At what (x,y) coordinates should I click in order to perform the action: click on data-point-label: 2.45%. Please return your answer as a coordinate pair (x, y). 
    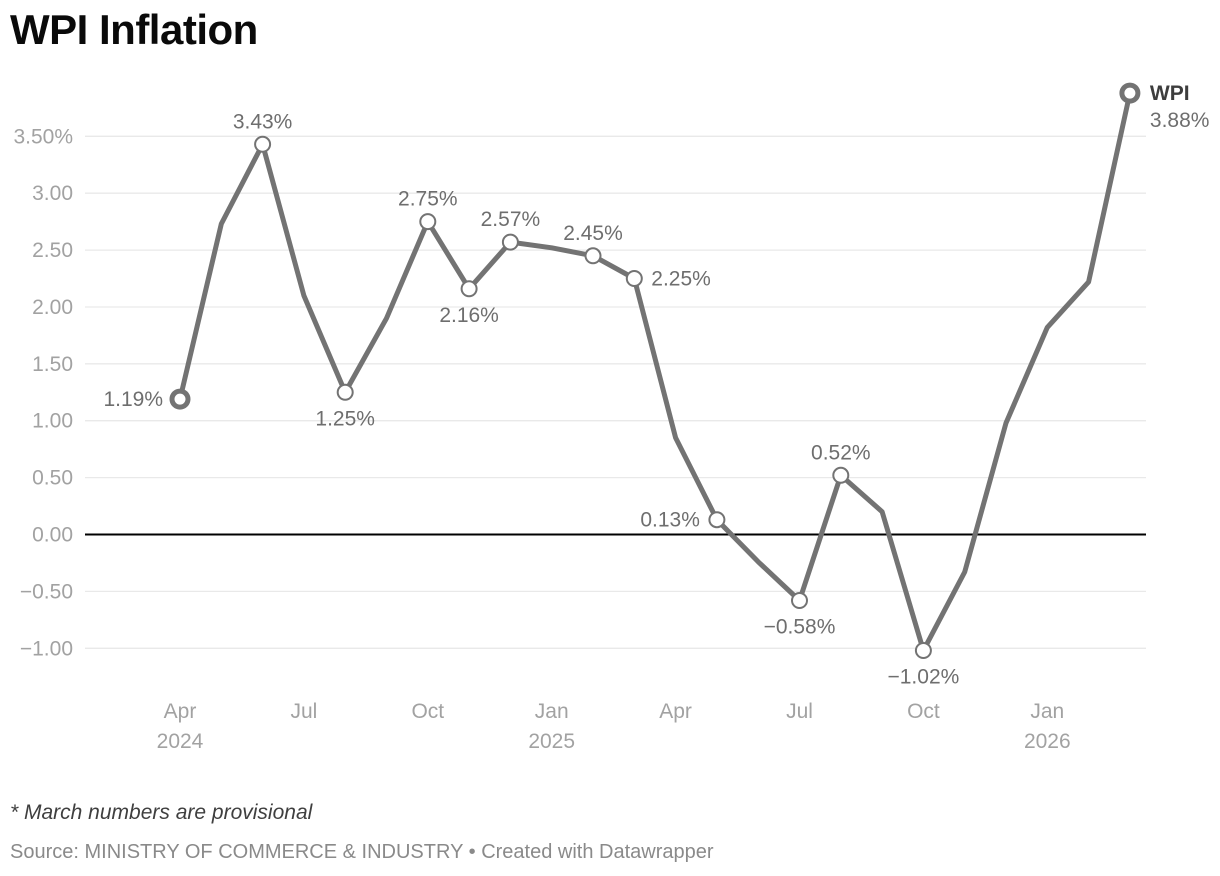
    Looking at the image, I should click on (593, 233).